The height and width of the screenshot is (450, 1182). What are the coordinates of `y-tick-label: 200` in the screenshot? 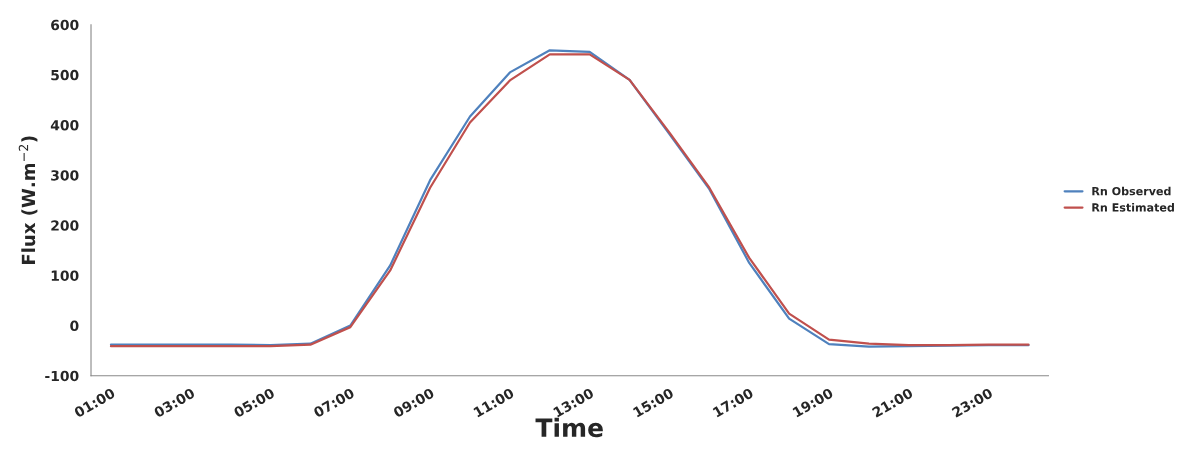 It's located at (65, 225).